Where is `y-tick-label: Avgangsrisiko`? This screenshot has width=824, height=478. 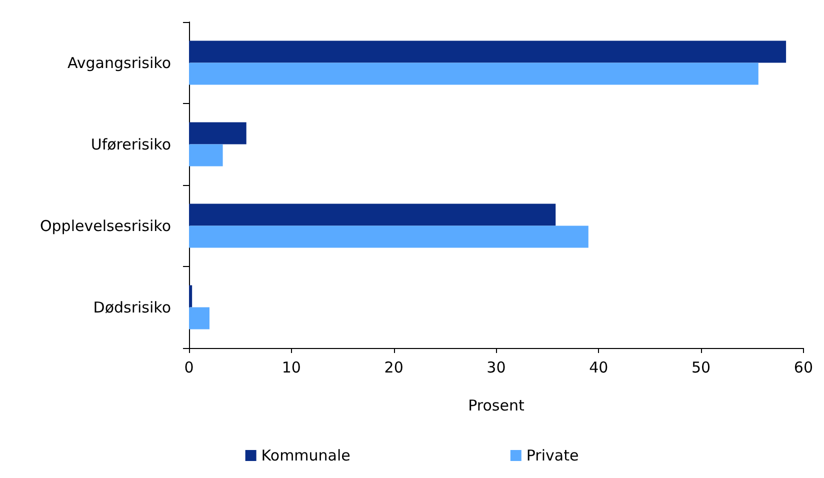 y-tick-label: Avgangsrisiko is located at coordinates (119, 63).